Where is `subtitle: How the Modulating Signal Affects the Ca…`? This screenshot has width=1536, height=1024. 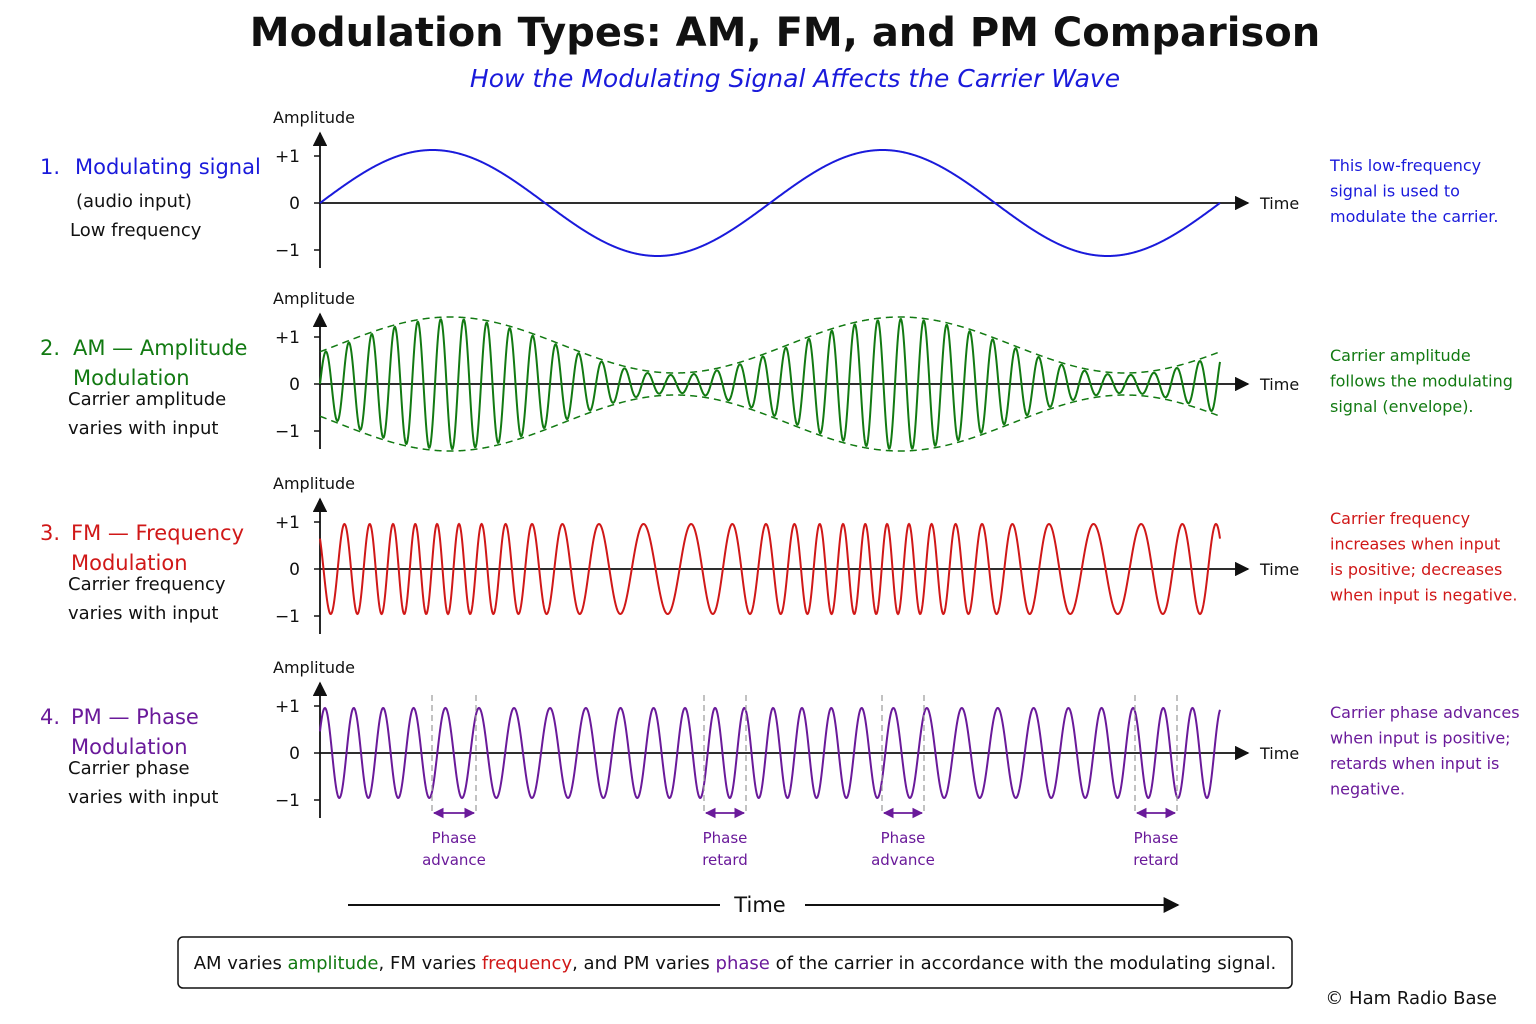
subtitle: How the Modulating Signal Affects the Ca… is located at coordinates (795, 78).